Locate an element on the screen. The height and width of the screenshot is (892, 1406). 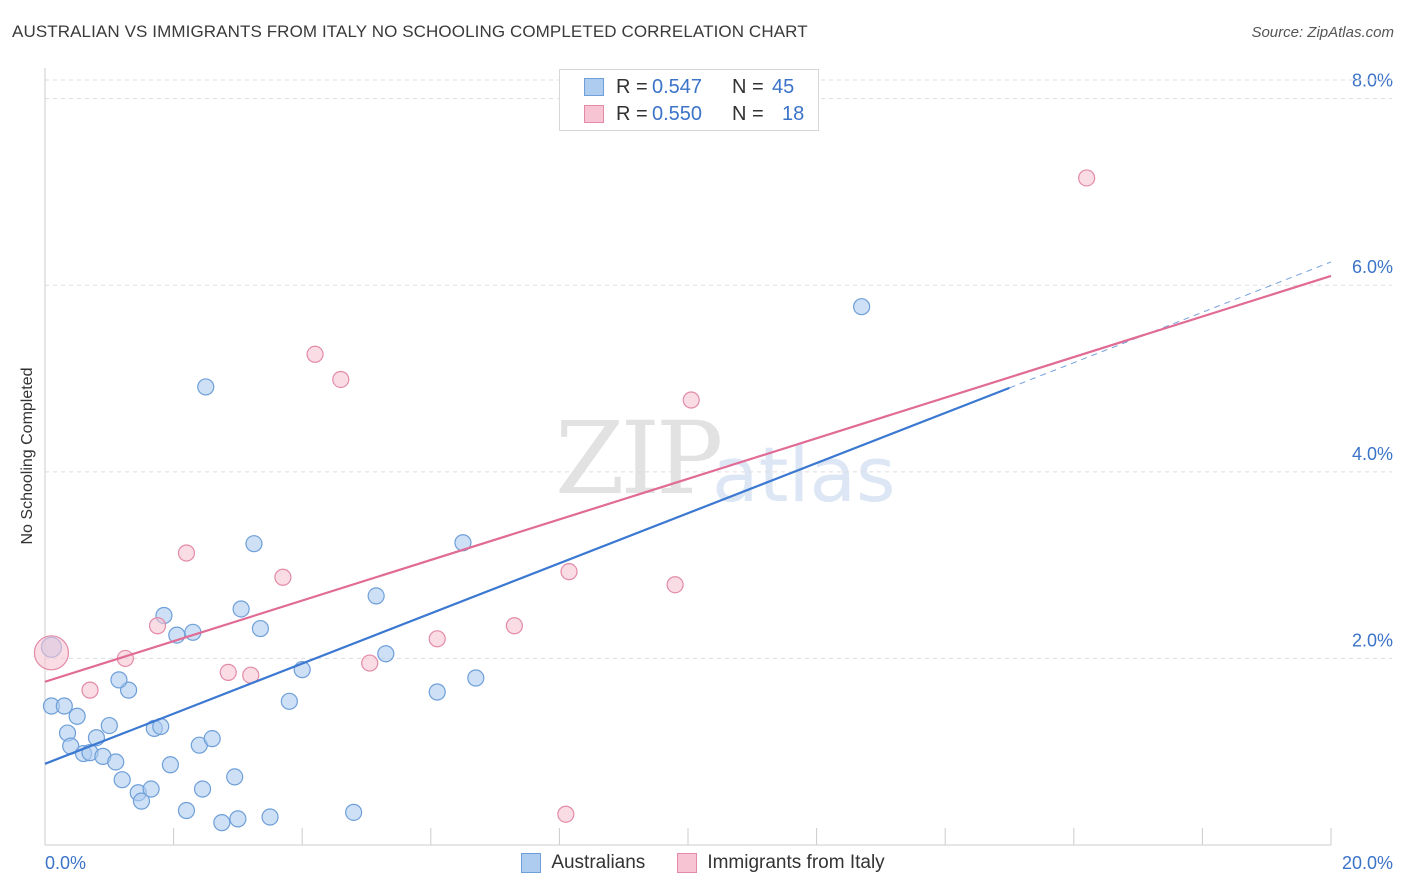
stats-legend: R = 0.547 N = 45 R = 0.550 N = 18 is located at coordinates (689, 100).